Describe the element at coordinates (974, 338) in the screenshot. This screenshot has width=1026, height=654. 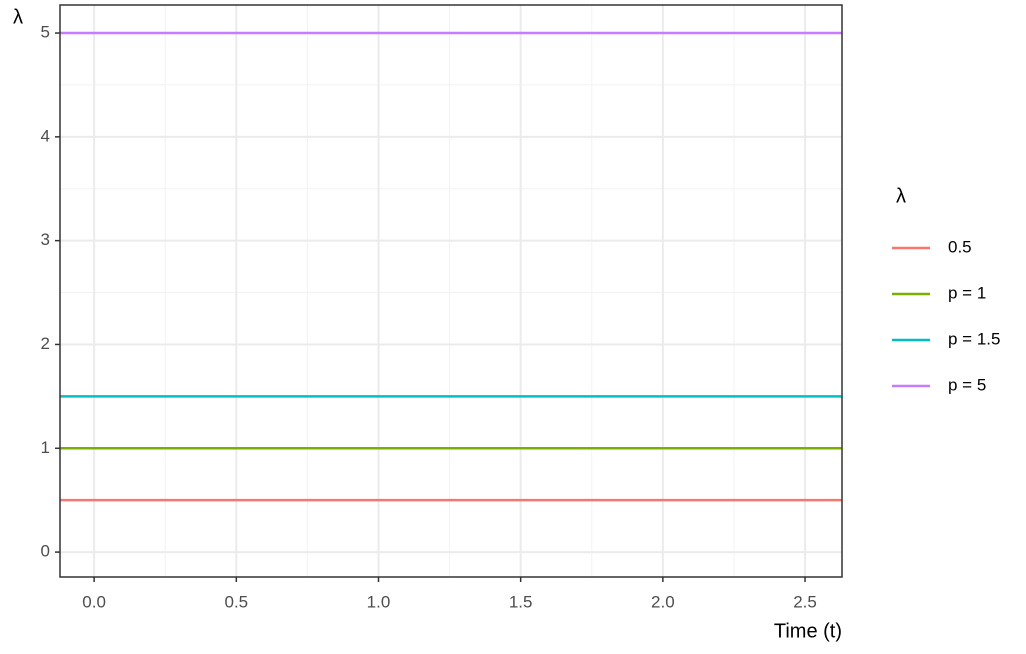
I see `legend-label: p = 1.5` at that location.